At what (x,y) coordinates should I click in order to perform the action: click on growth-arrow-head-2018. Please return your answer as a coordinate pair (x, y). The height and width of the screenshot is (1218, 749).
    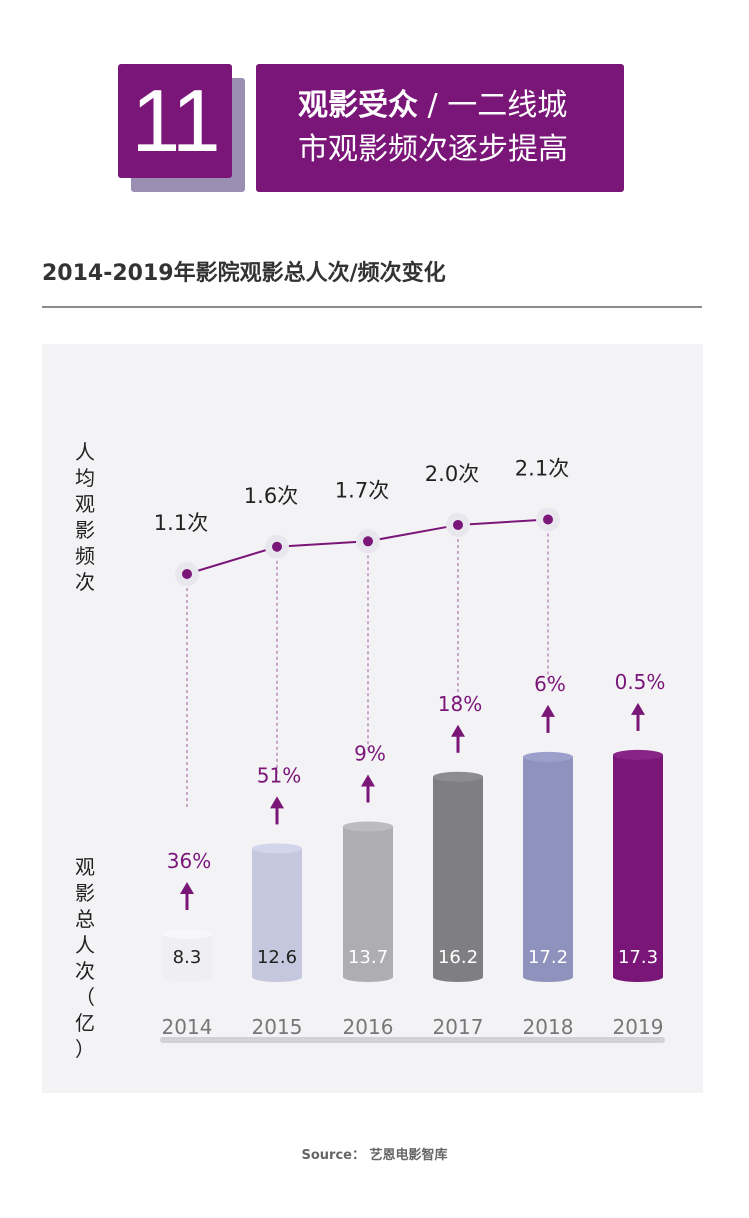
    Looking at the image, I should click on (548, 710).